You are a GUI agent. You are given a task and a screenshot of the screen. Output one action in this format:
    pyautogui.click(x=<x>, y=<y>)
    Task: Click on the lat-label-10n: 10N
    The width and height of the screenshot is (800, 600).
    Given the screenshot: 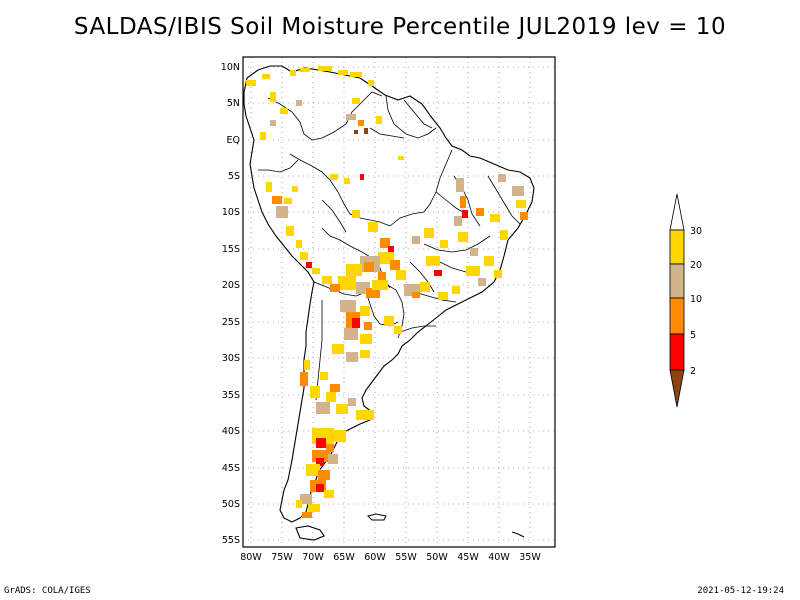 What is the action you would take?
    pyautogui.click(x=230, y=67)
    